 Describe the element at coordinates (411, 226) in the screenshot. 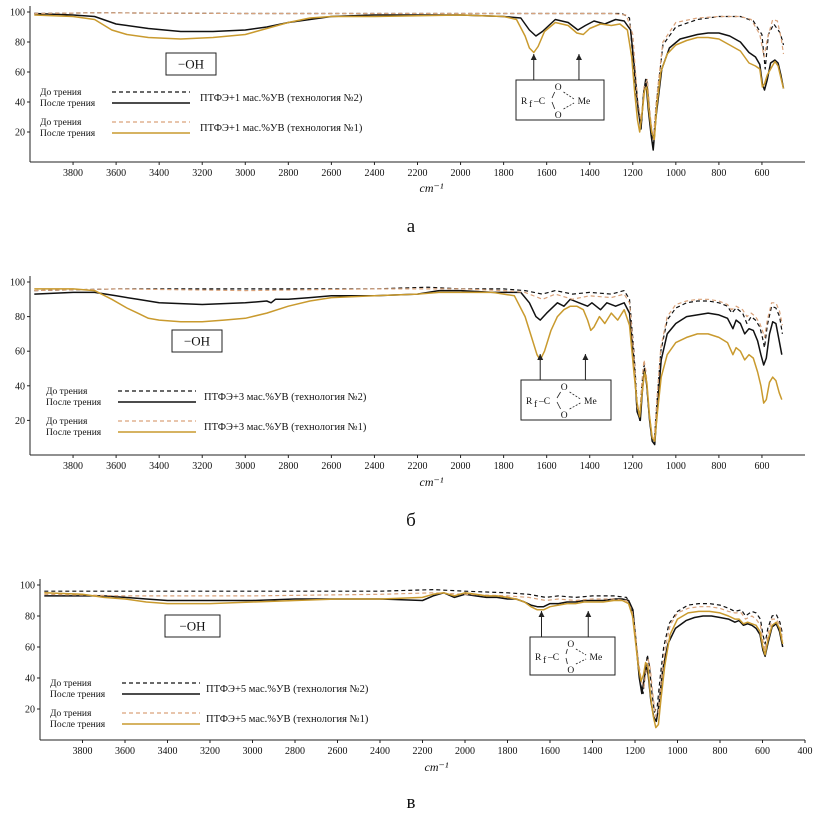

I see `panel-letter: а` at that location.